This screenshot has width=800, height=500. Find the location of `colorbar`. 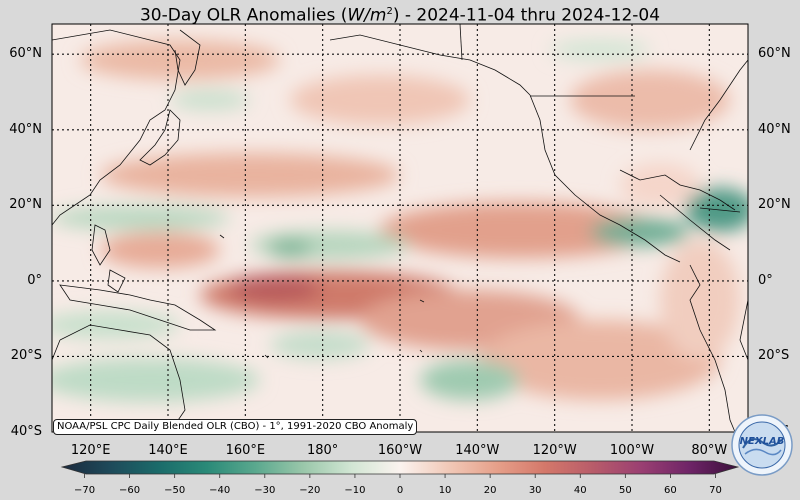

colorbar is located at coordinates (400, 469).